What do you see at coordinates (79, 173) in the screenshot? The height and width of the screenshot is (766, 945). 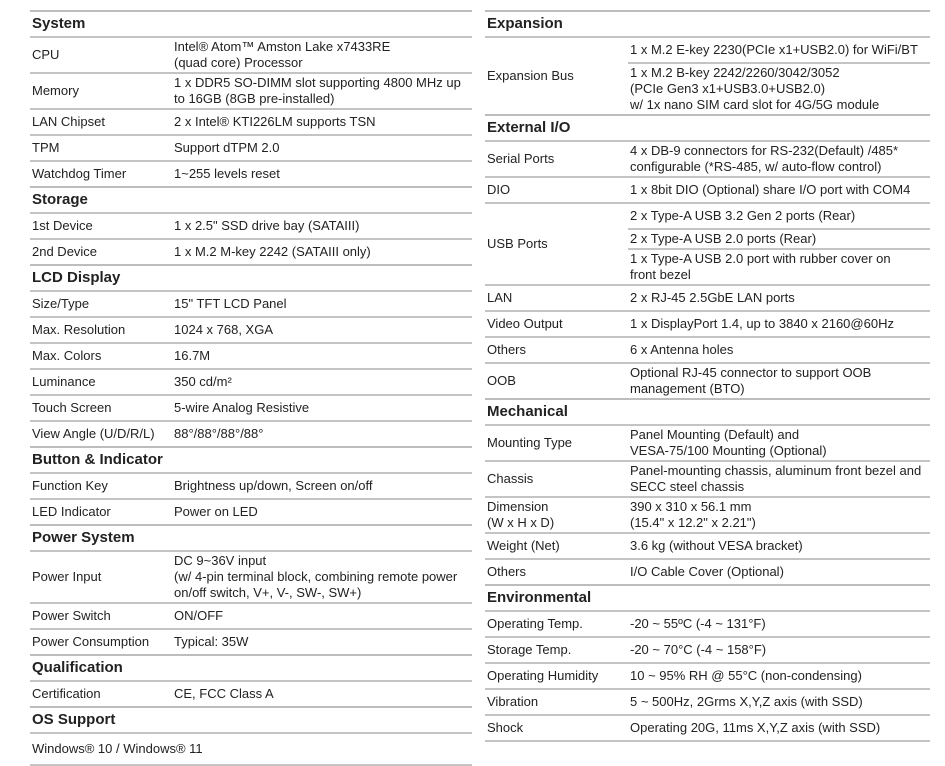 I see `label-line: Watchdog Timer` at bounding box center [79, 173].